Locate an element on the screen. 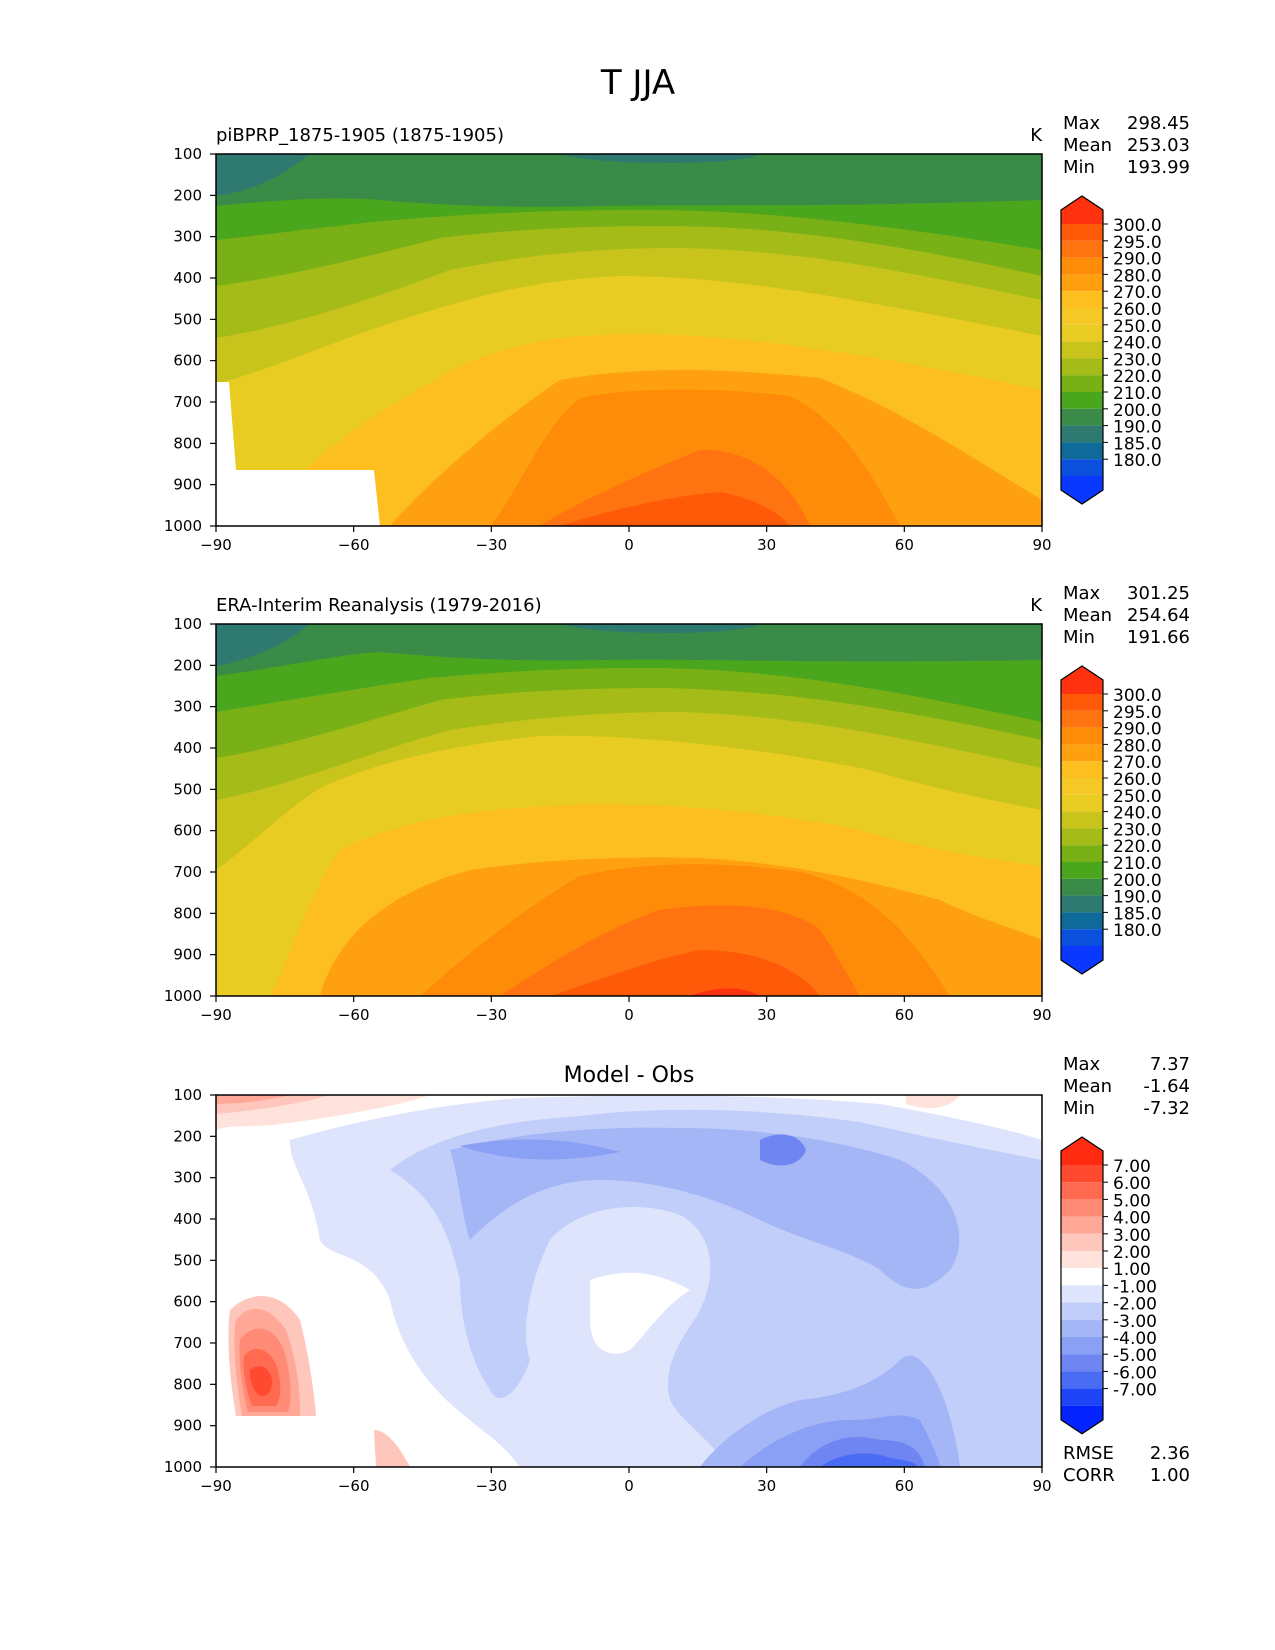 The image size is (1275, 1650). colorbar-label: 3.00 is located at coordinates (1132, 1236).